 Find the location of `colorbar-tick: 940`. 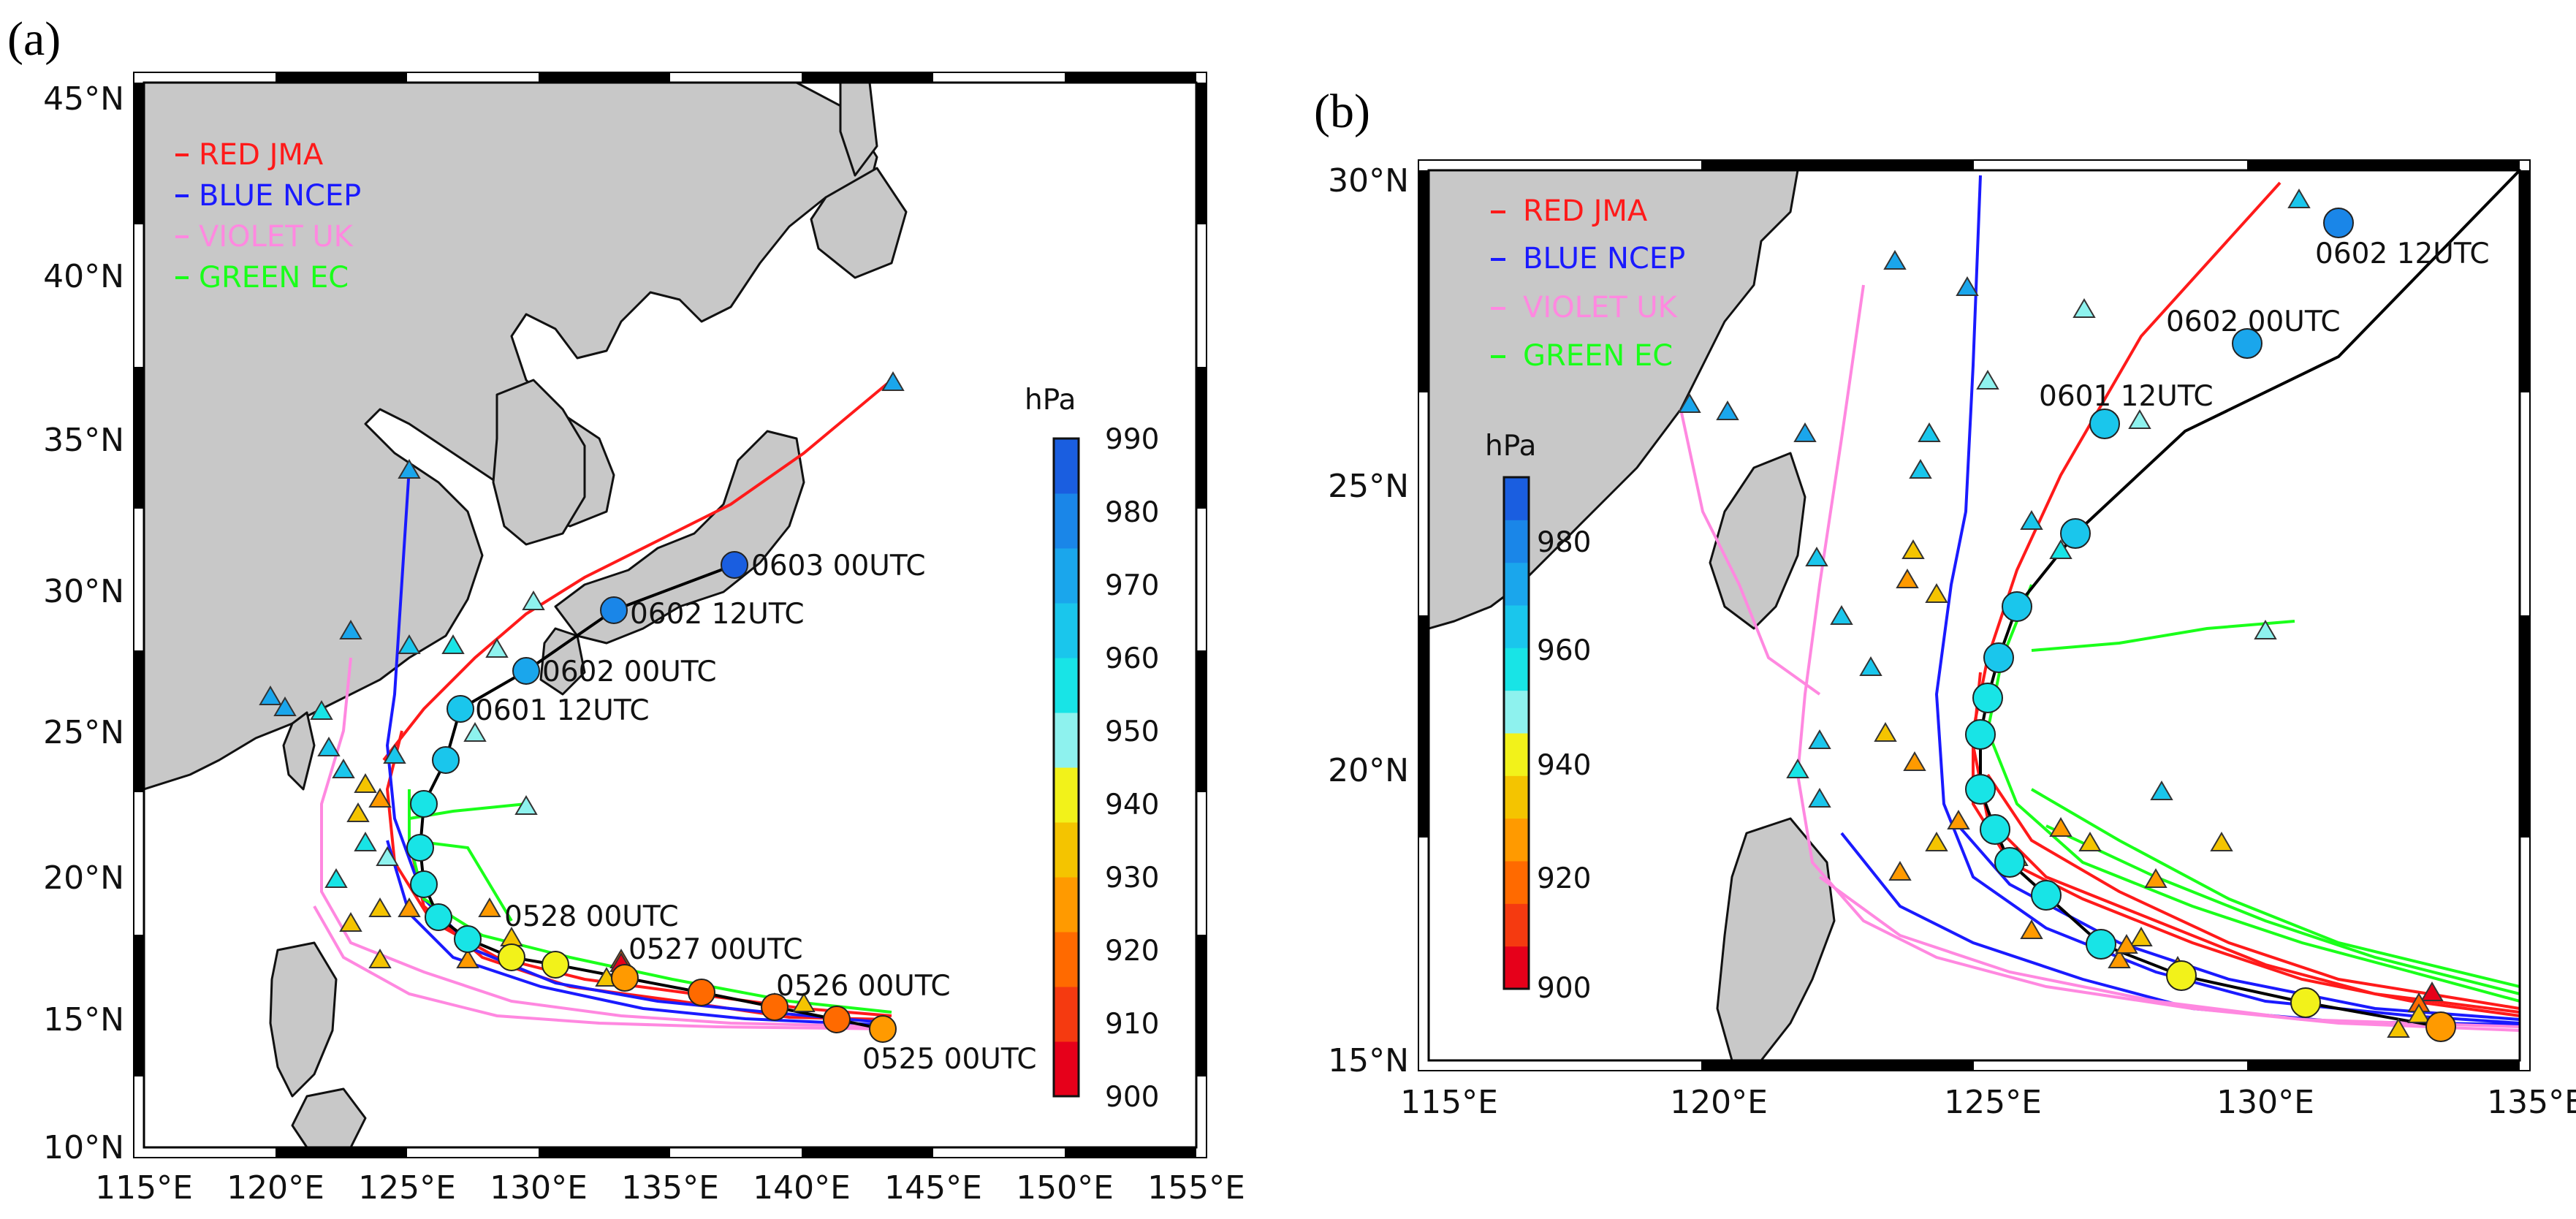

colorbar-tick: 940 is located at coordinates (1132, 805).